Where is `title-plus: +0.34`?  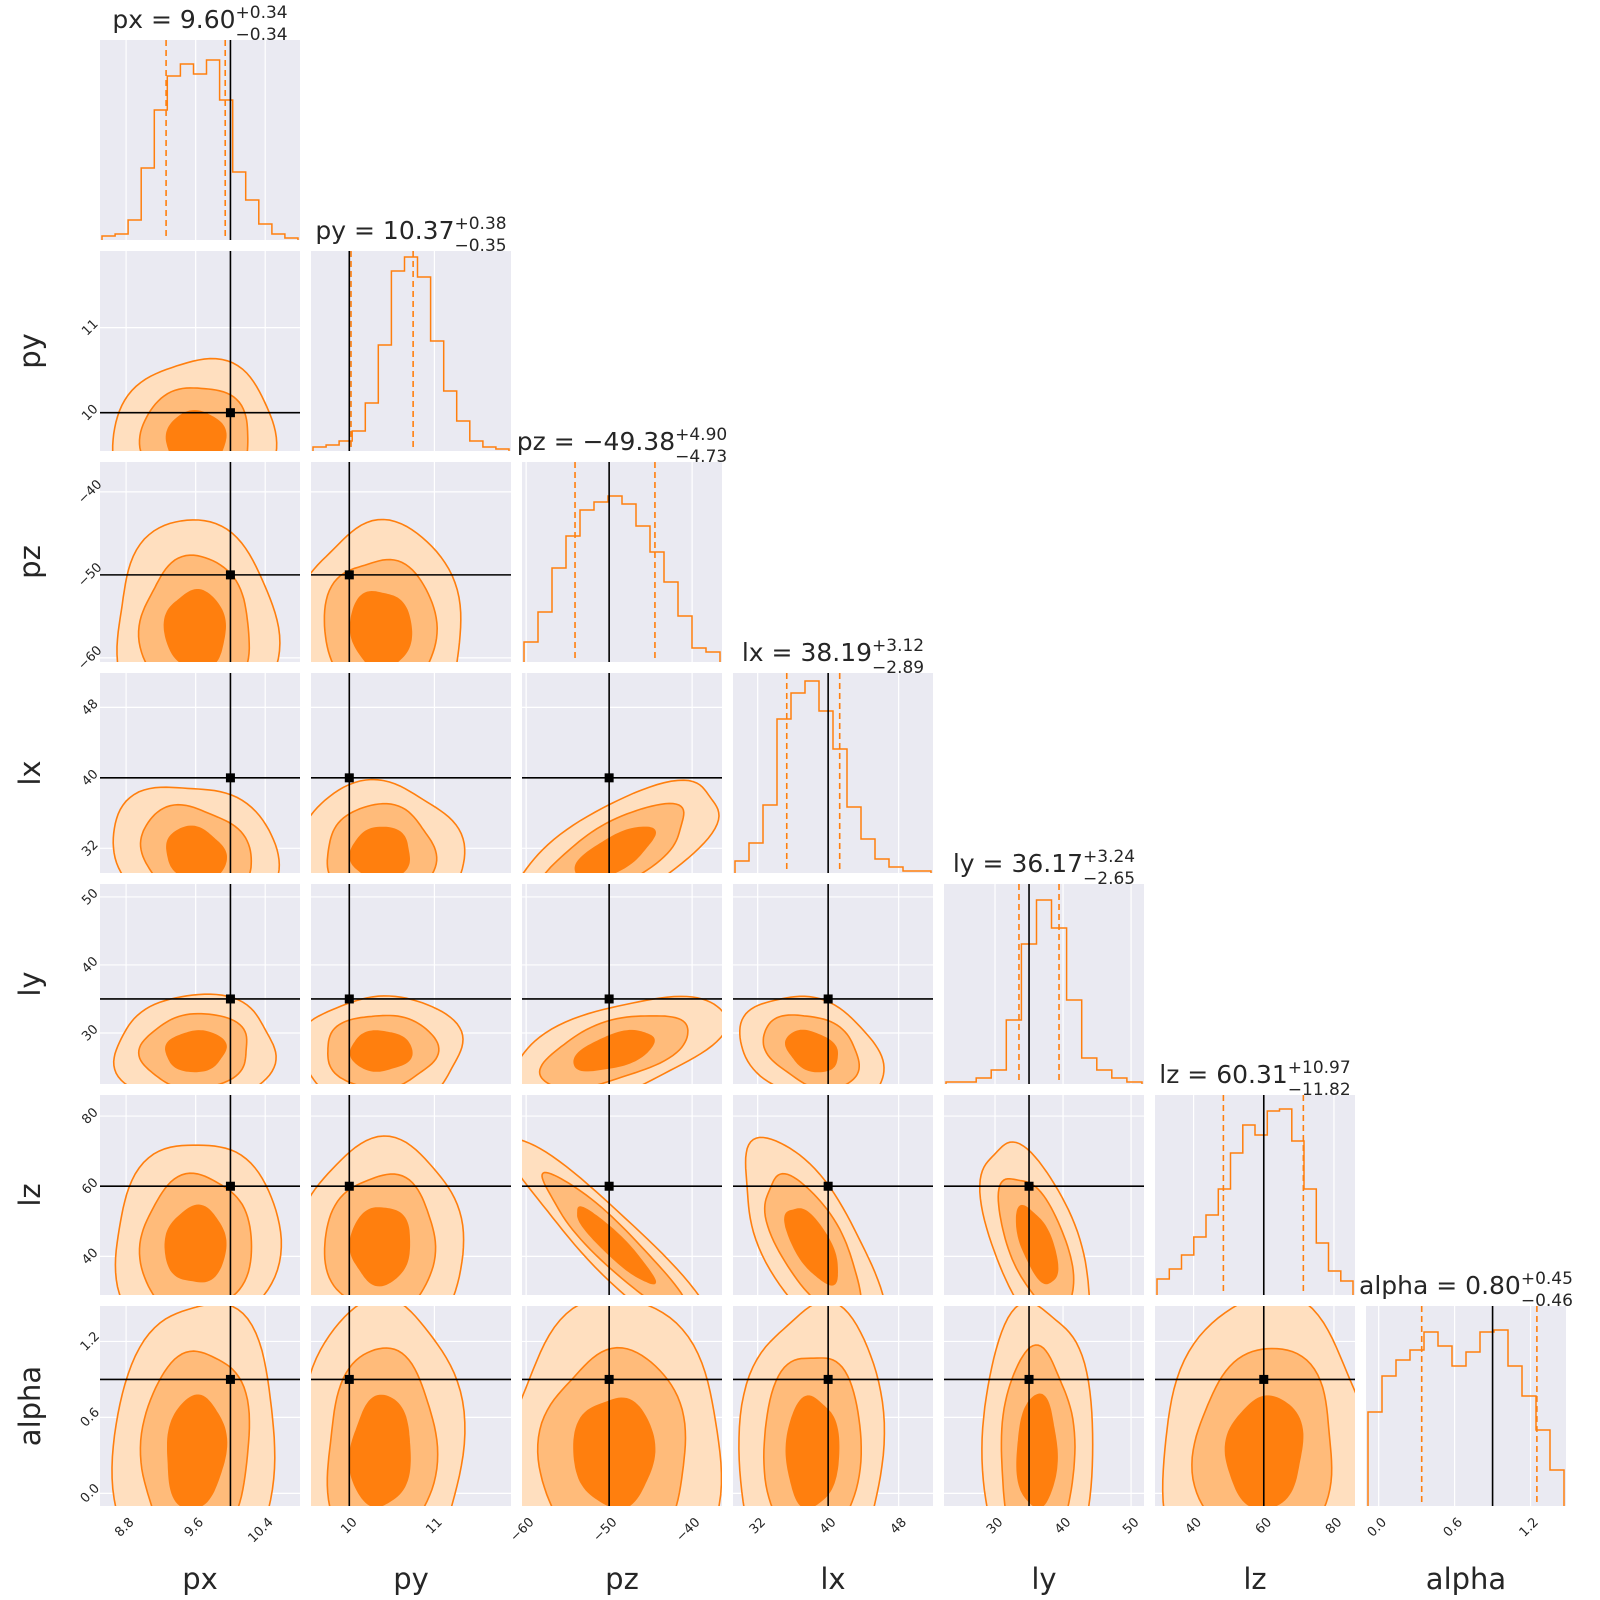 title-plus: +0.34 is located at coordinates (262, 13).